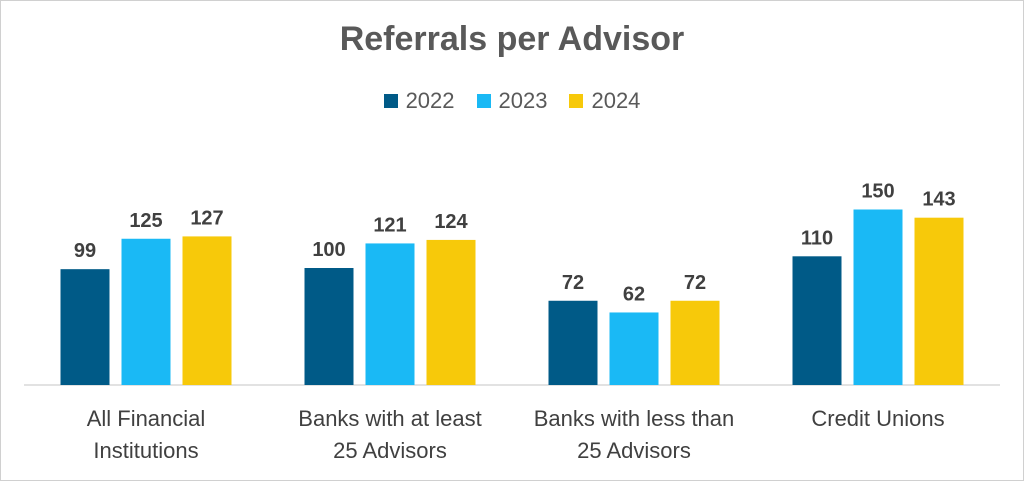 This screenshot has height=481, width=1024. I want to click on data-label-2022-3: 110, so click(817, 238).